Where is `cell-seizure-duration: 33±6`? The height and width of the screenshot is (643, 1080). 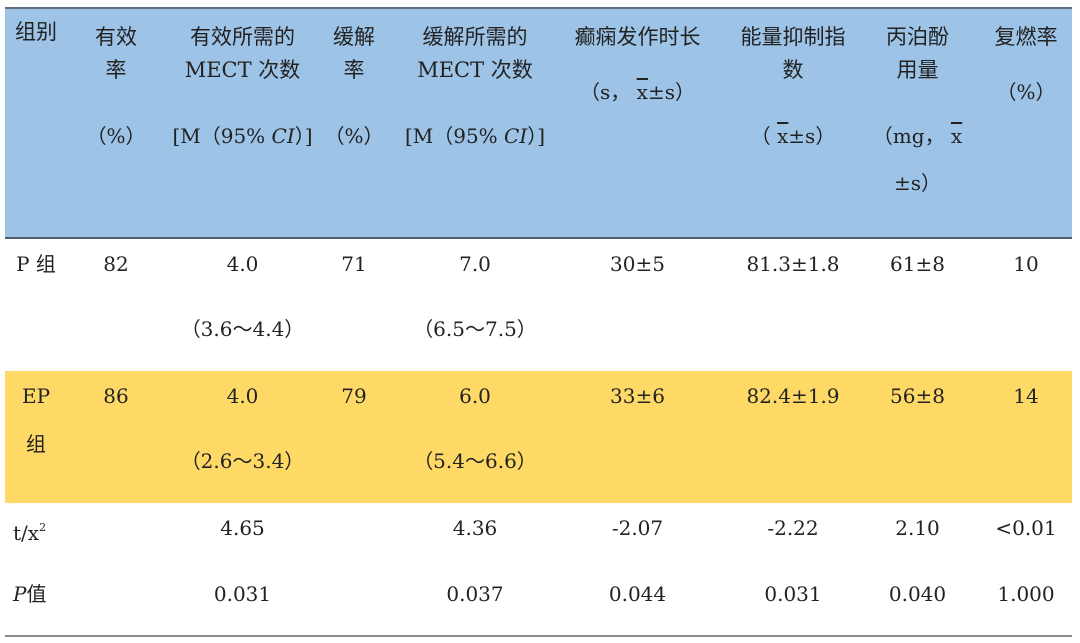 cell-seizure-duration: 33±6 is located at coordinates (637, 396).